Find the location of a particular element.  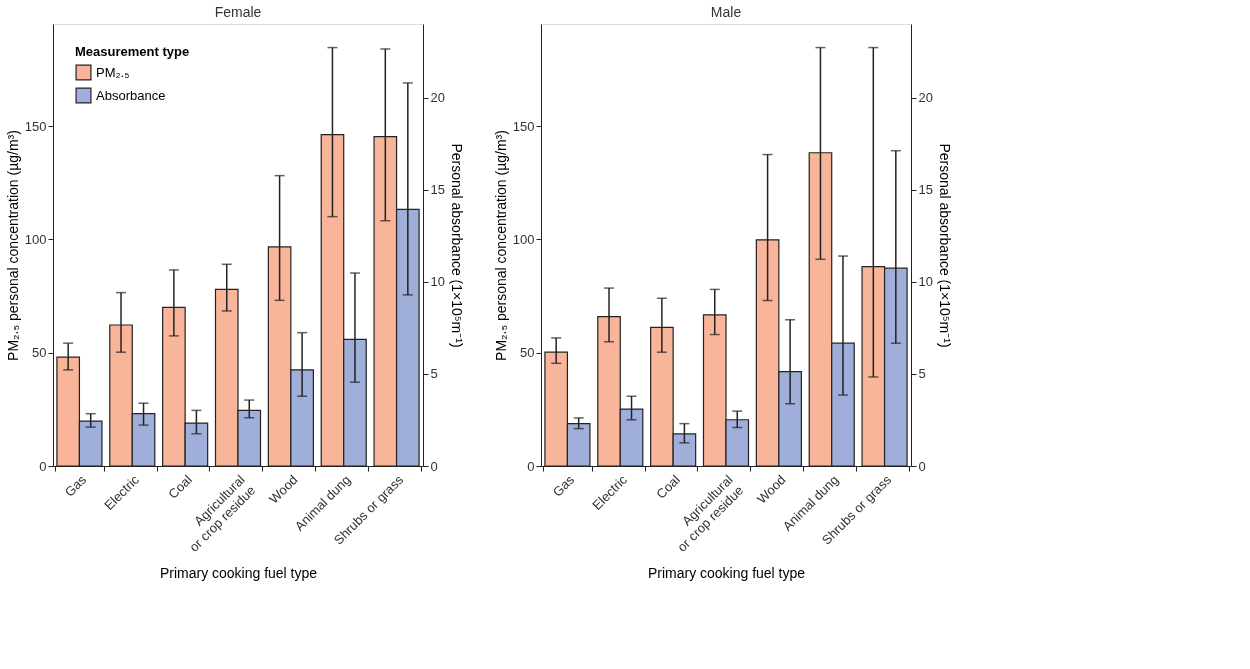

legend-label: Absorbance is located at coordinates (131, 95).